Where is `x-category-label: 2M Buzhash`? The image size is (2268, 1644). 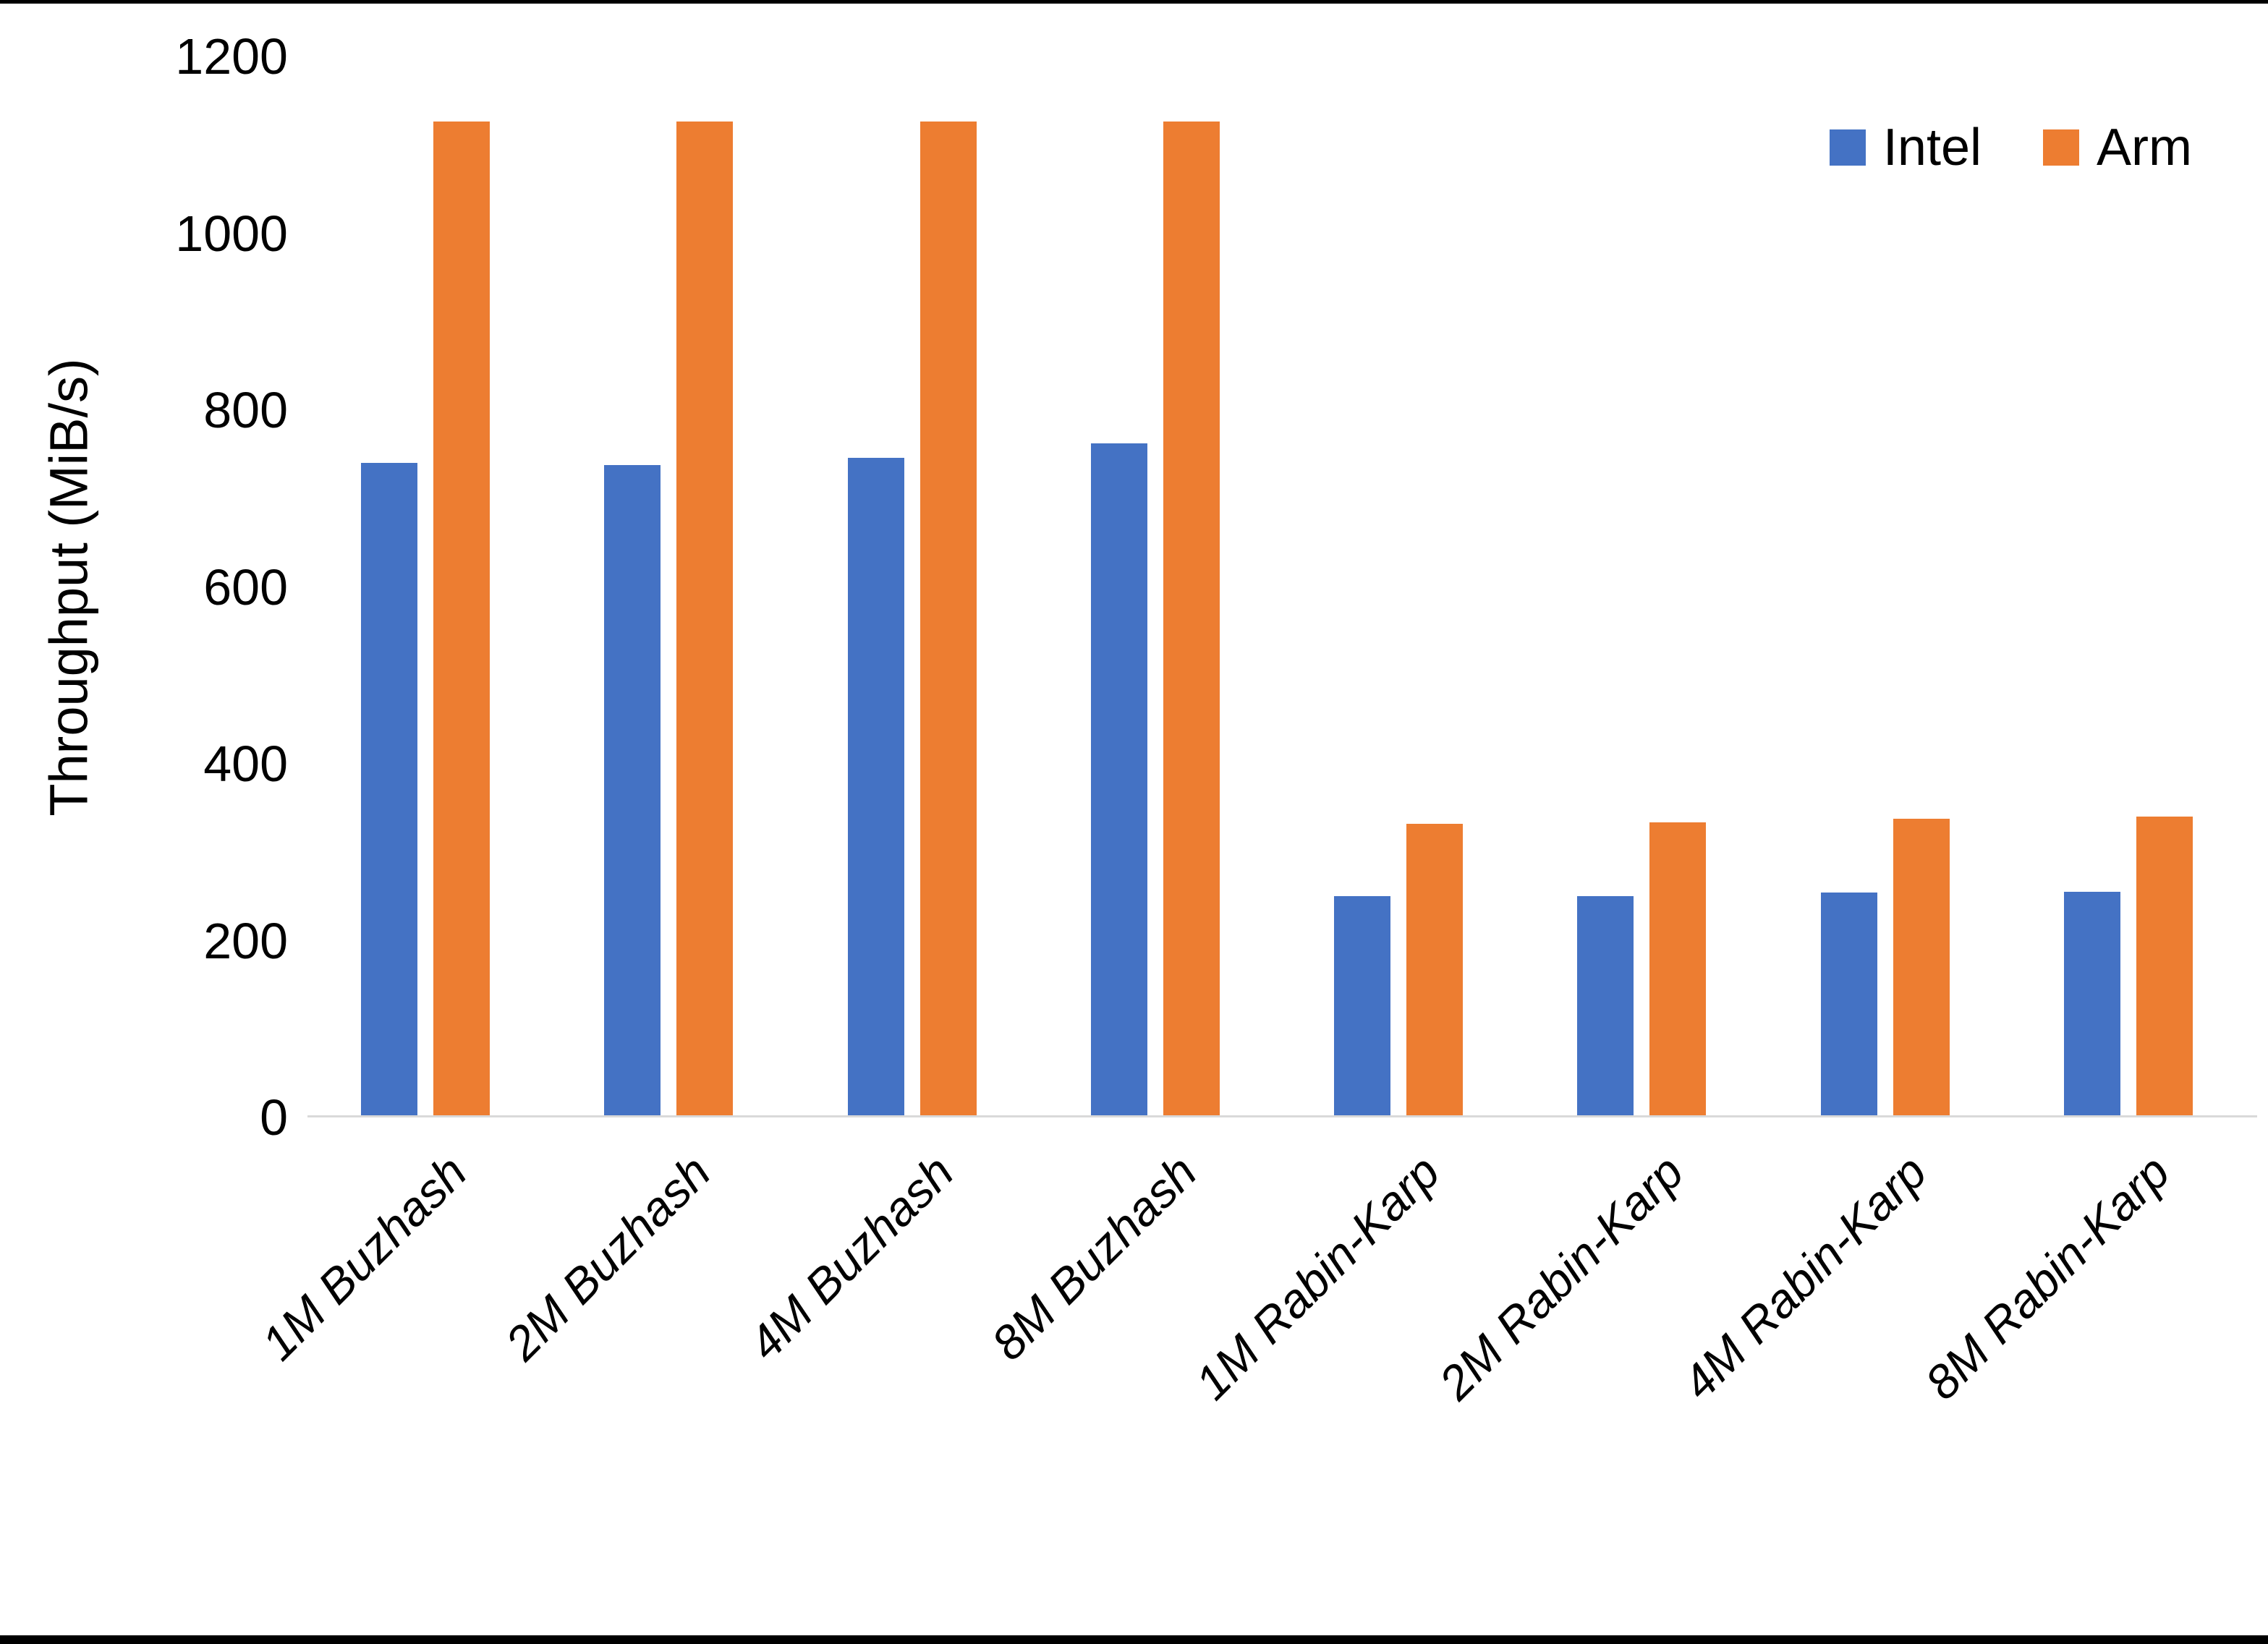
x-category-label: 2M Buzhash is located at coordinates (607, 1257).